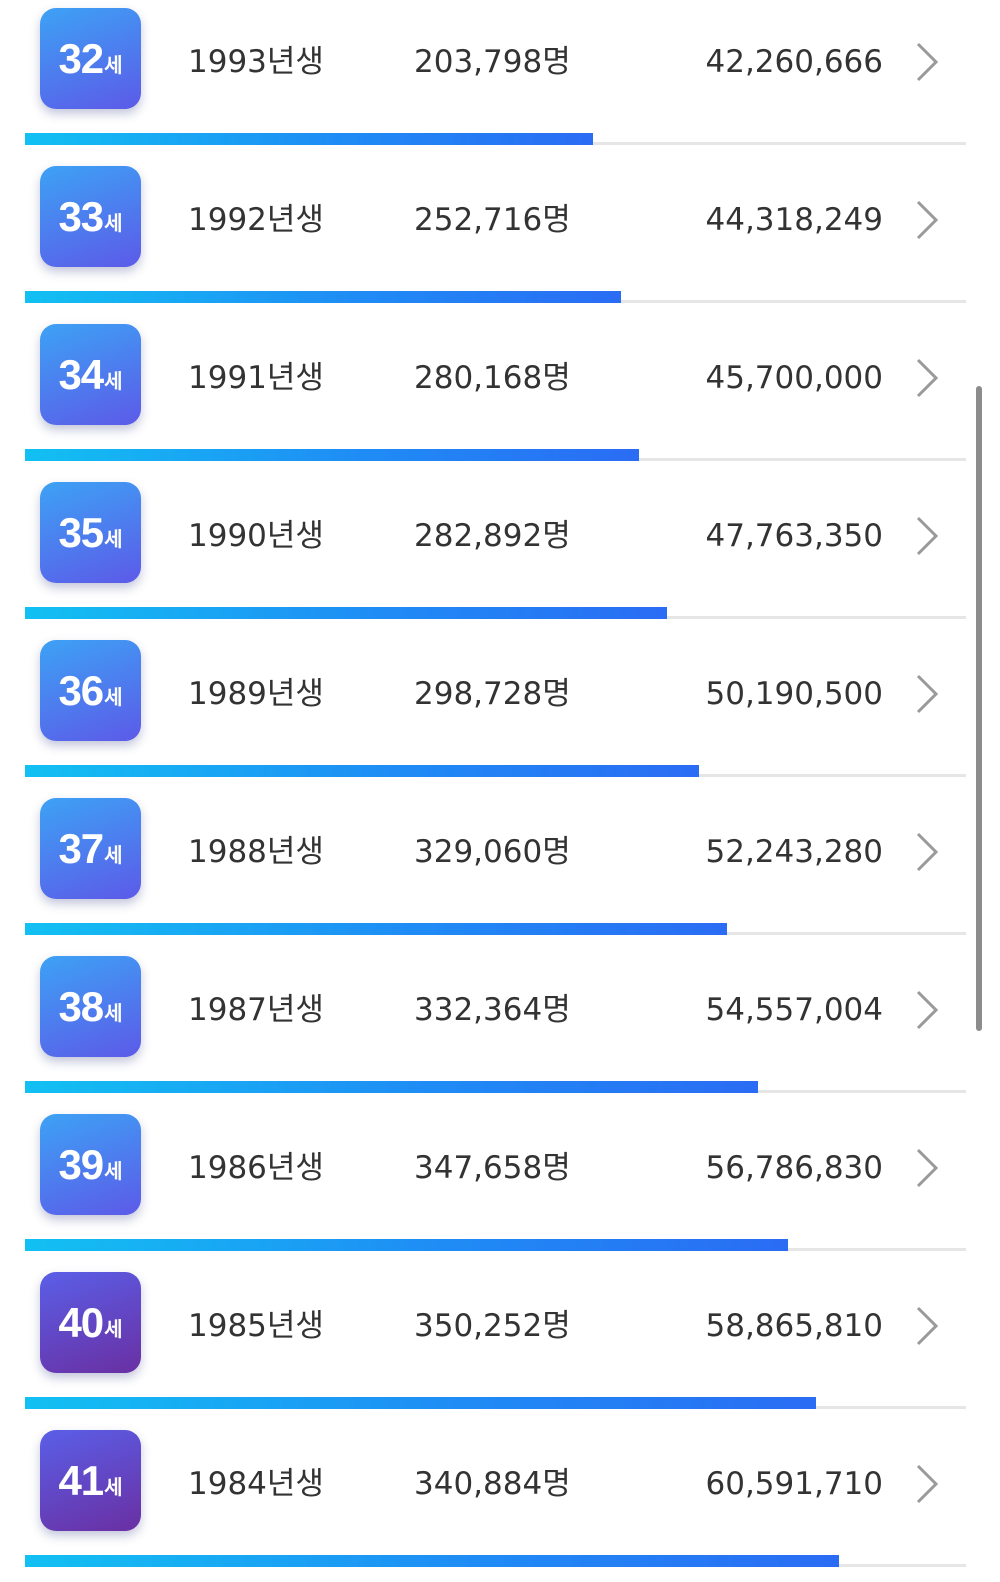 The width and height of the screenshot is (1000, 1582). Describe the element at coordinates (81, 532) in the screenshot. I see `age-number: 35` at that location.